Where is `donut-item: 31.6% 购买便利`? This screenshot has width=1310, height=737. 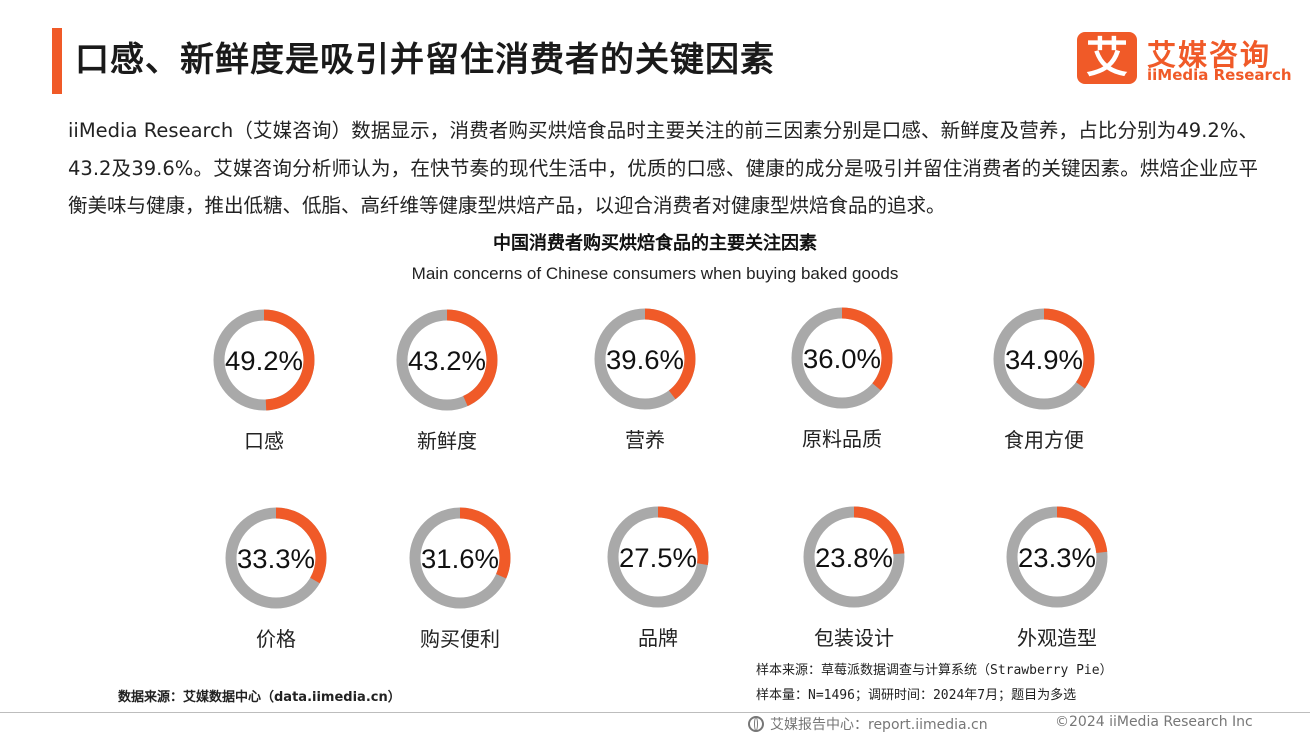 donut-item: 31.6% 购买便利 is located at coordinates (460, 579).